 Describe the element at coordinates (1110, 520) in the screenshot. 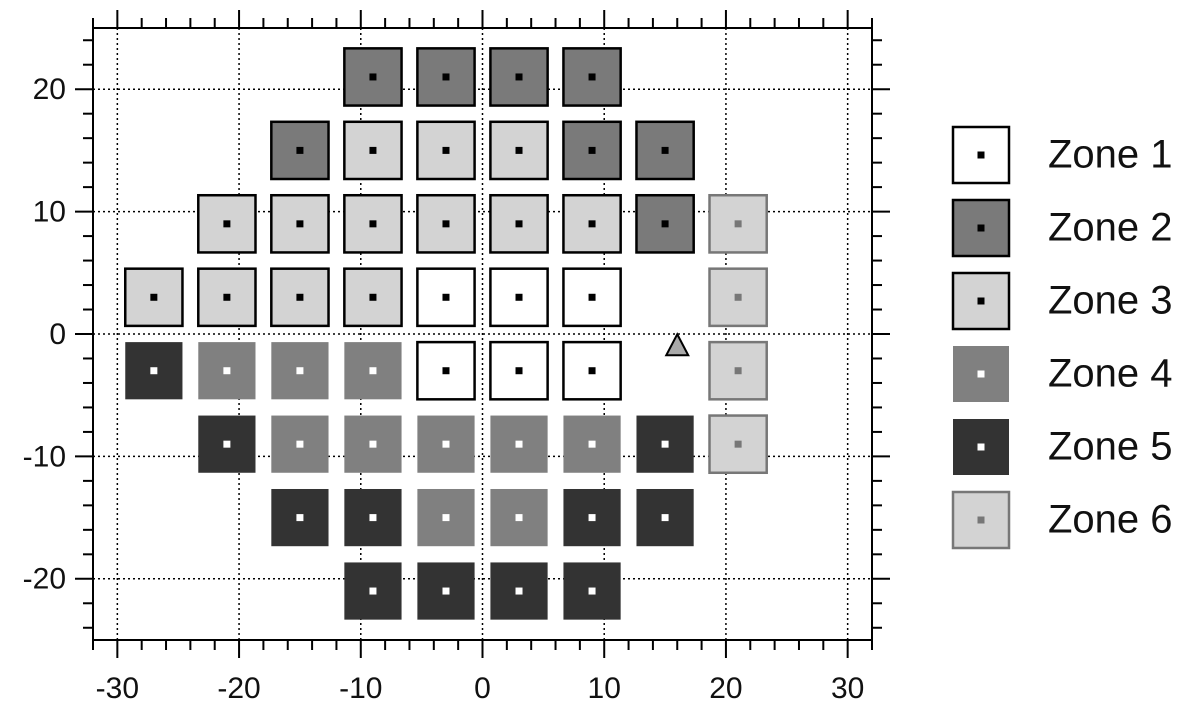

I see `legend-label: Zone 6` at that location.